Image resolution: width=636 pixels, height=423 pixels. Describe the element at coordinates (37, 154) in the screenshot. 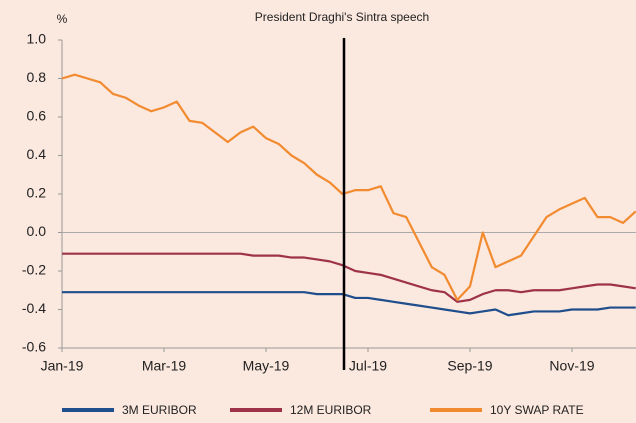

I see `y-tick-label: 0.4` at that location.